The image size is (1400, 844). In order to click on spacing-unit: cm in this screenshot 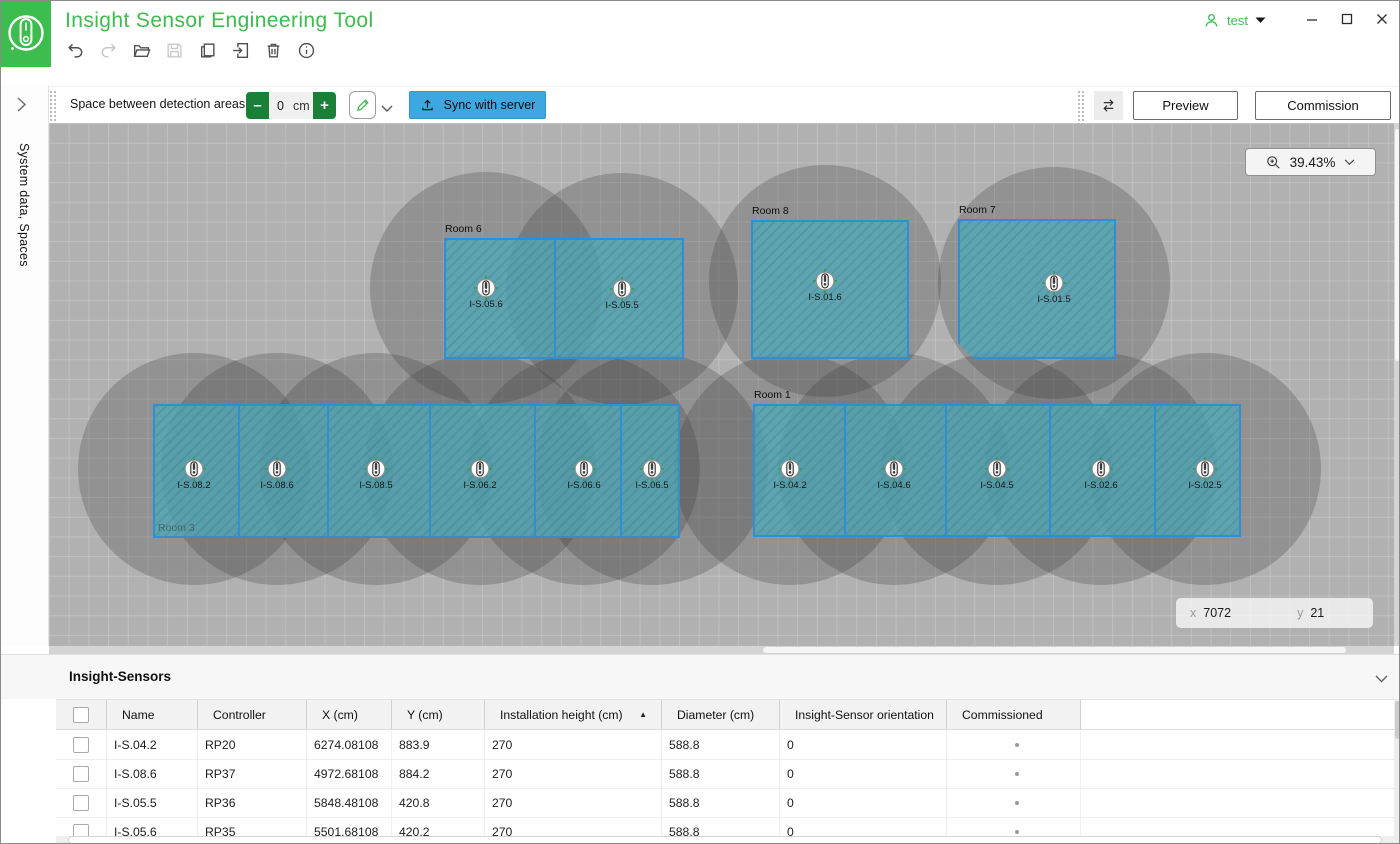, I will do `click(301, 105)`.